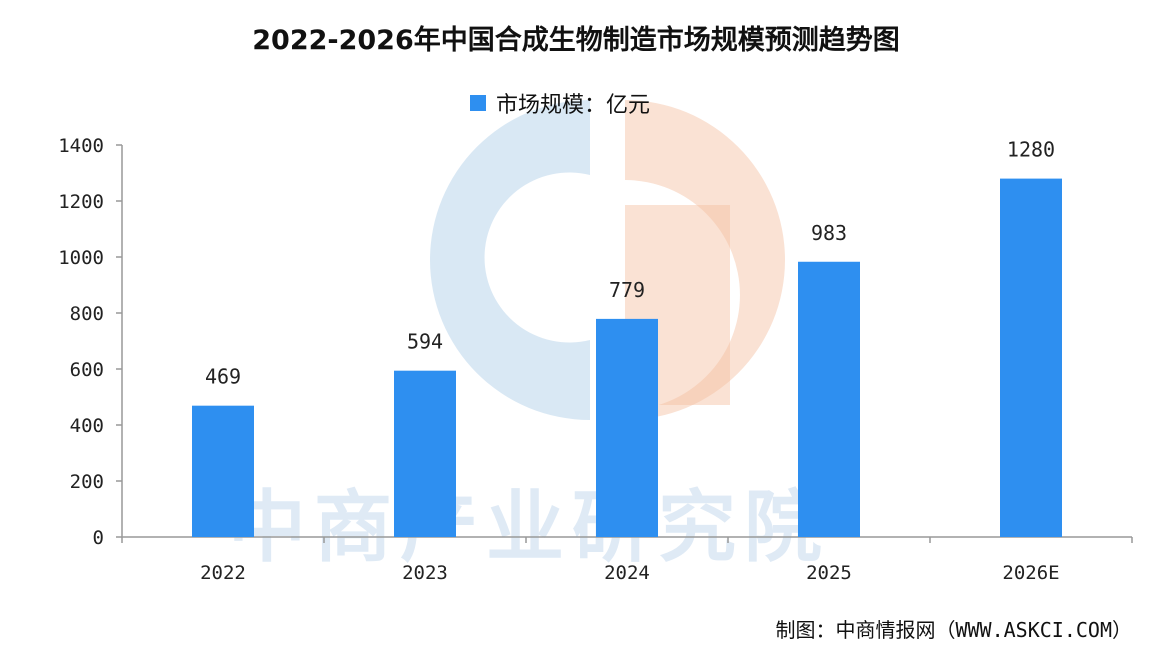  What do you see at coordinates (87, 482) in the screenshot?
I see `y-tick-label: 200` at bounding box center [87, 482].